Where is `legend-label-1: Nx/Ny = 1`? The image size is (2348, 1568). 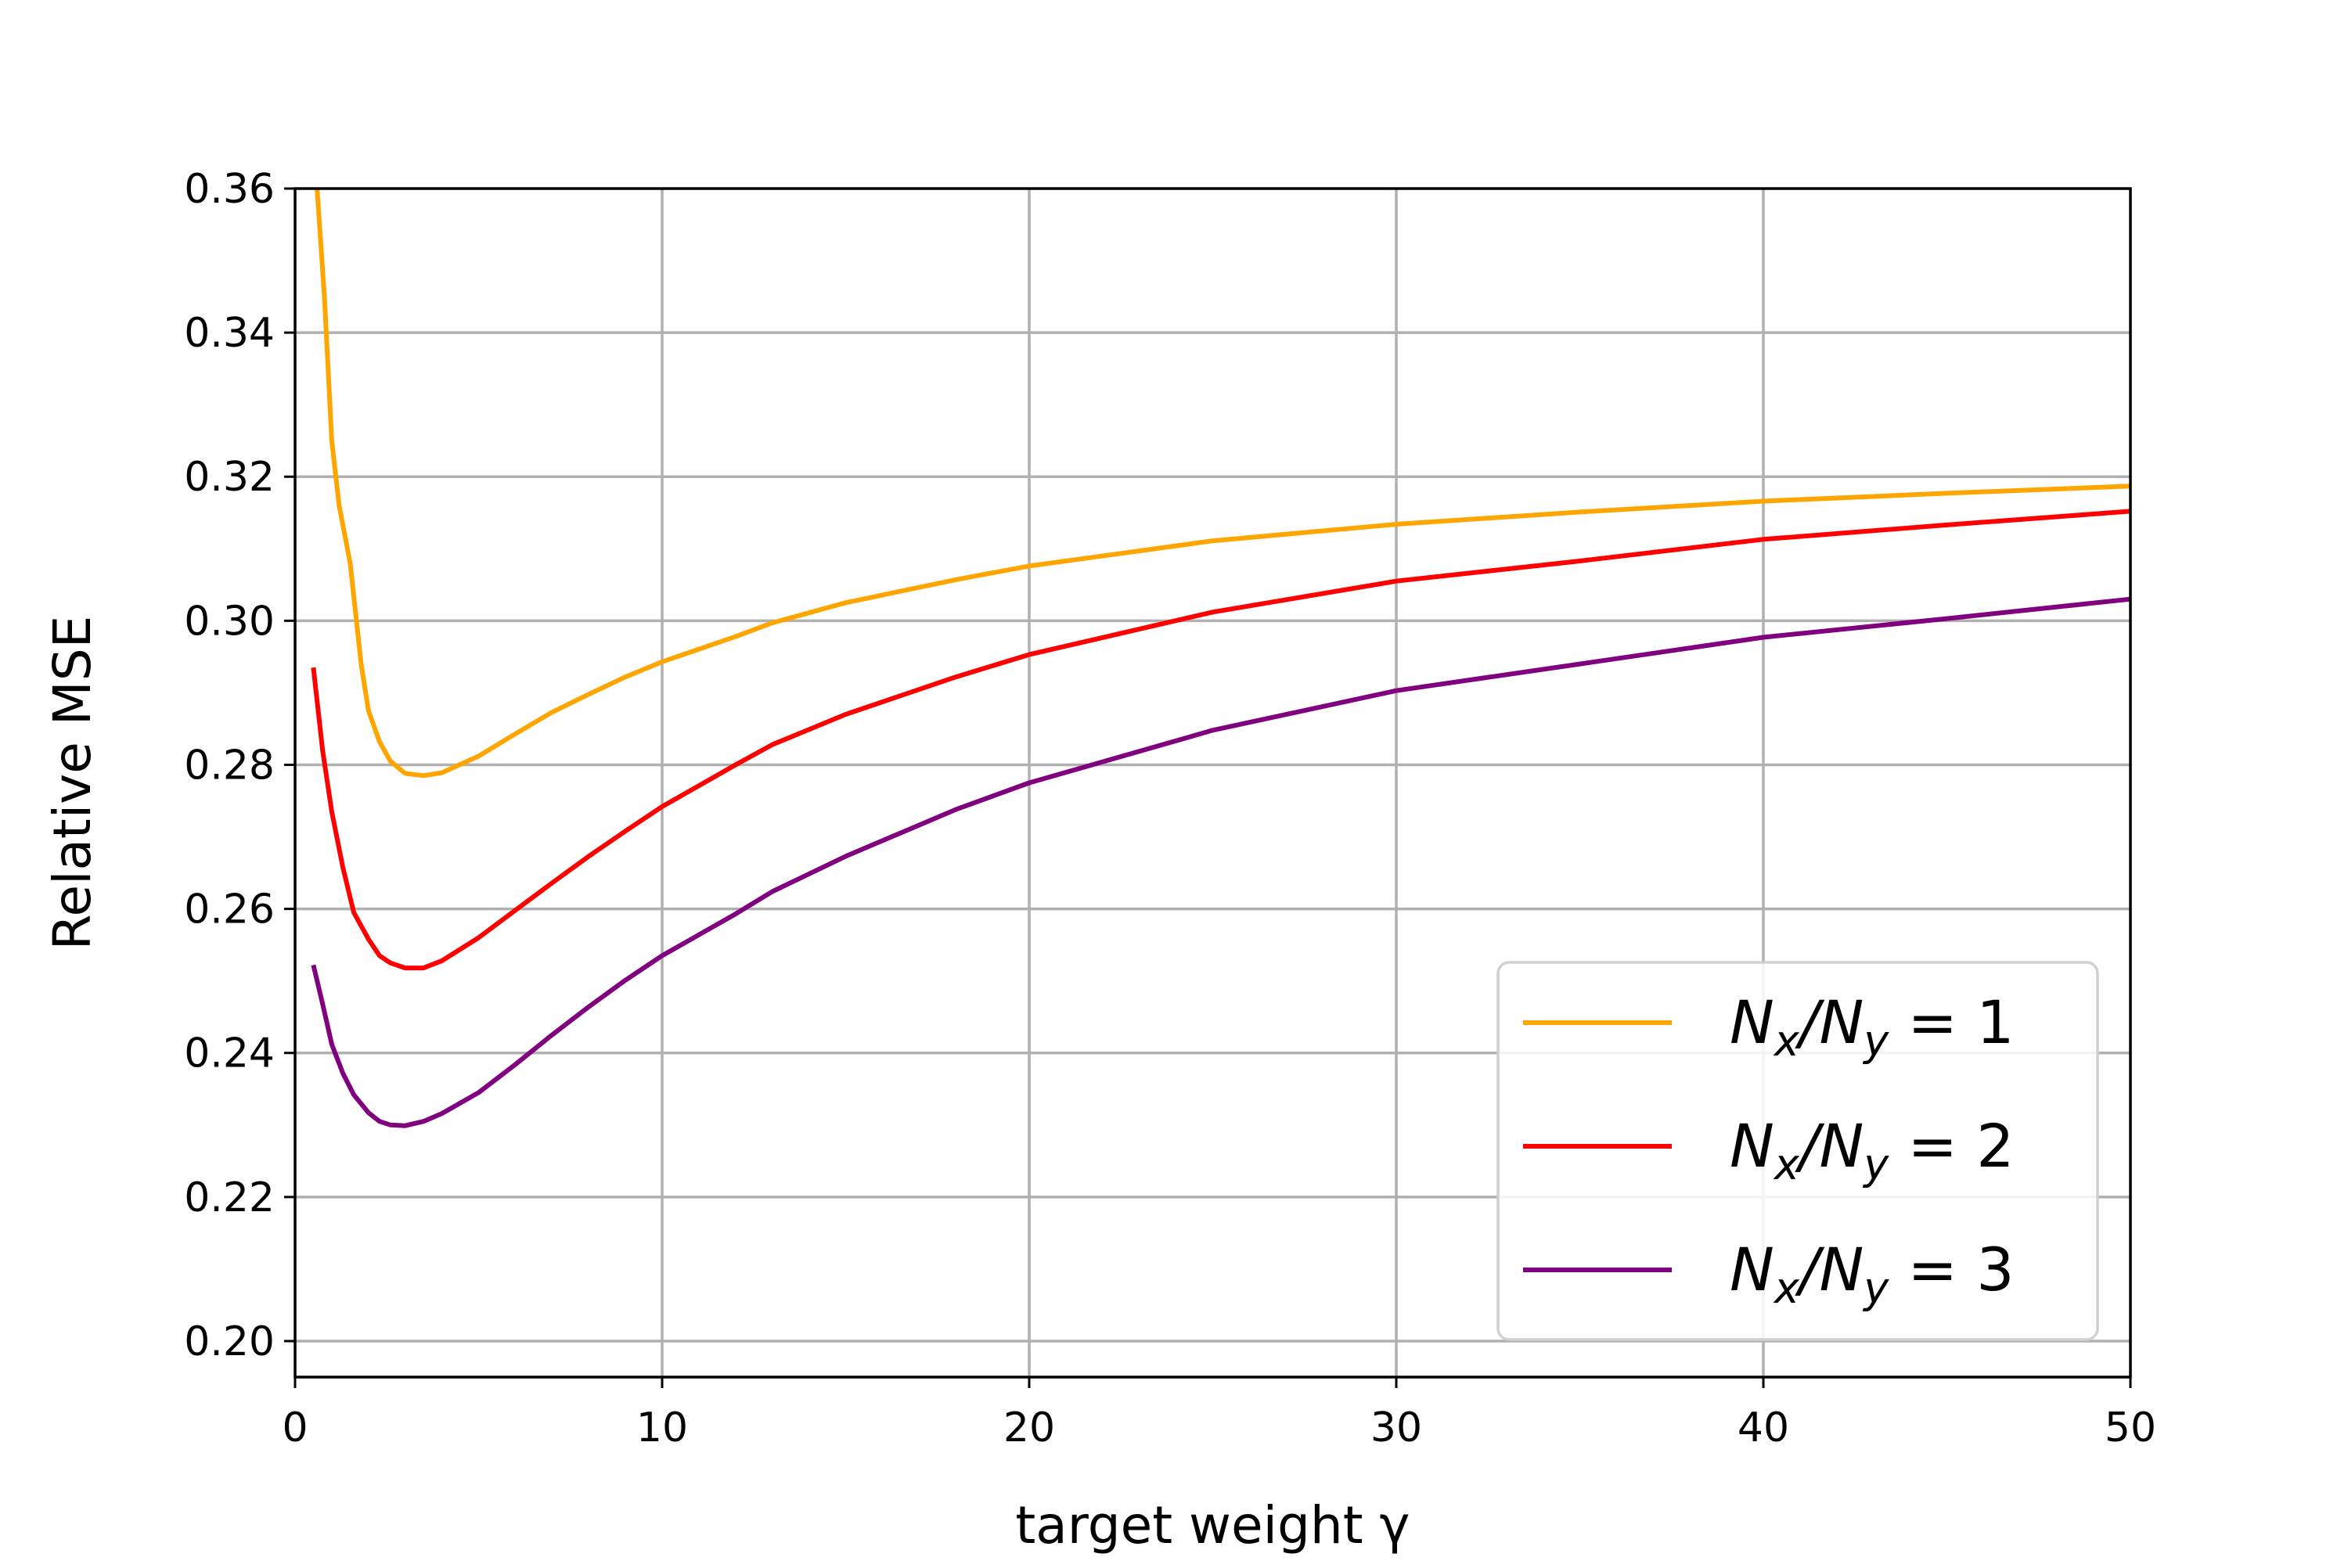
legend-label-1: Nx/Ny = 1 is located at coordinates (1872, 1027).